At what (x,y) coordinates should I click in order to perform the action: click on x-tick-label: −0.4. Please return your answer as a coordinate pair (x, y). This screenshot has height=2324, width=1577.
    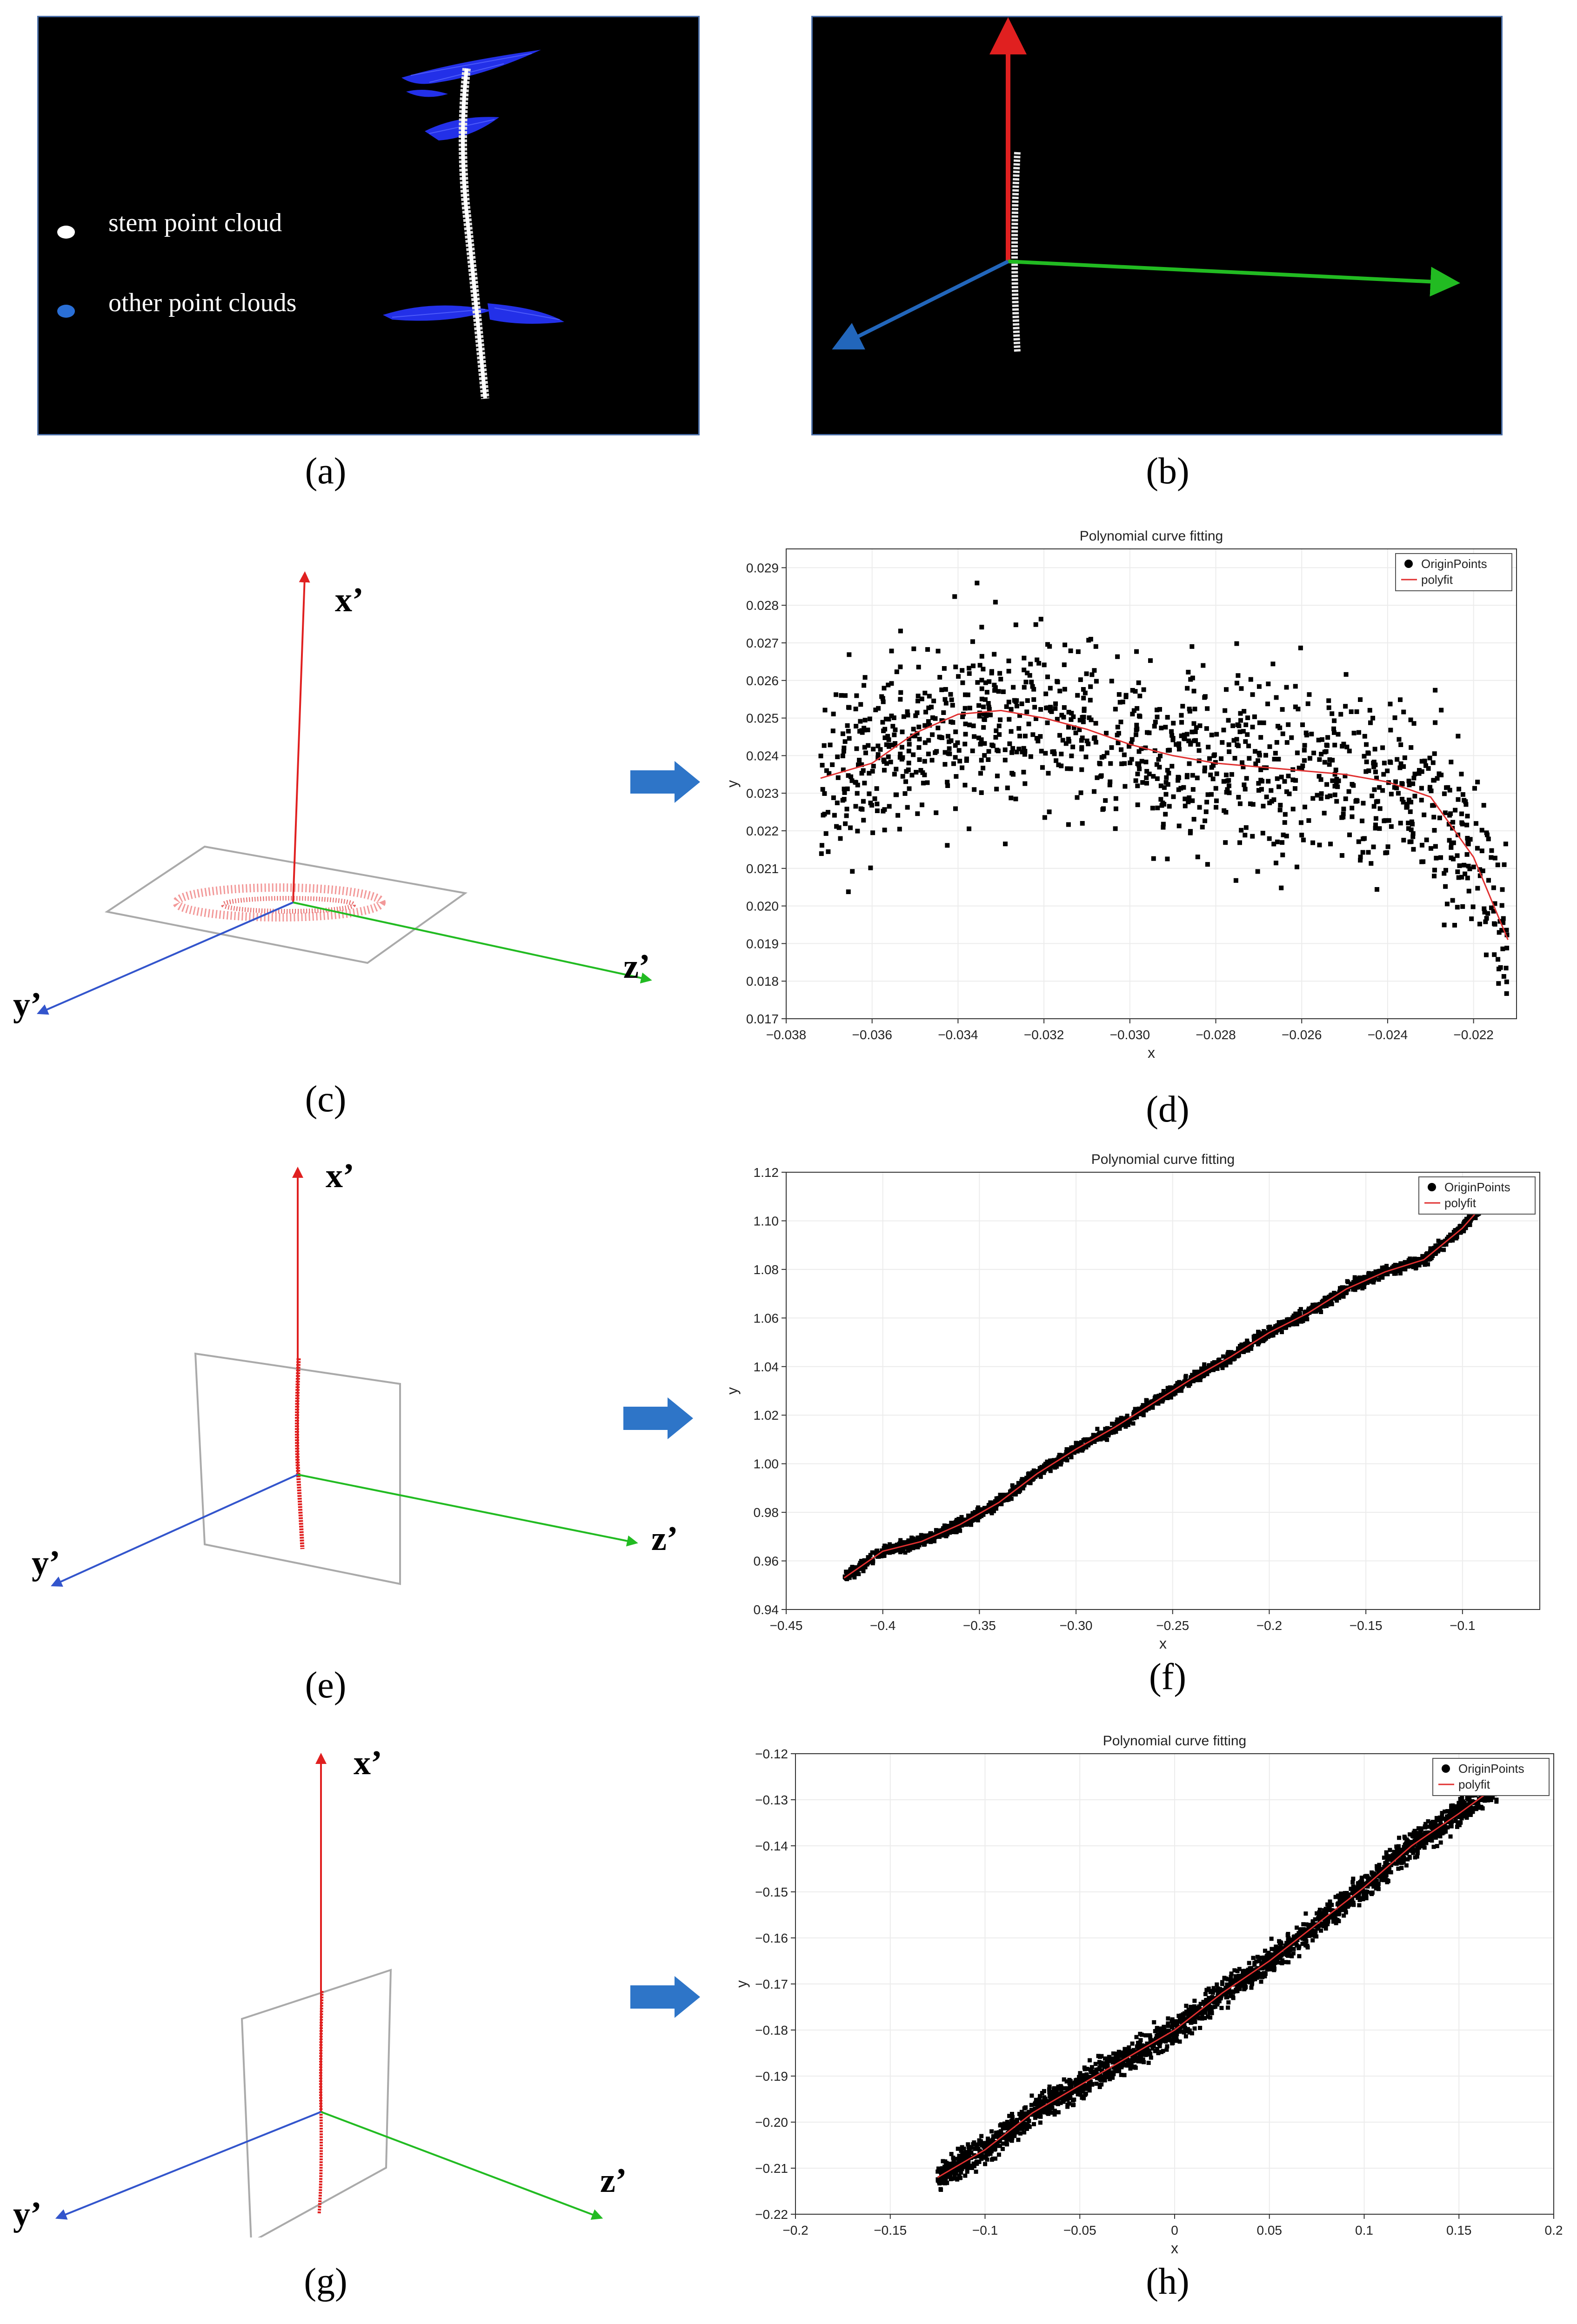
    Looking at the image, I should click on (882, 1625).